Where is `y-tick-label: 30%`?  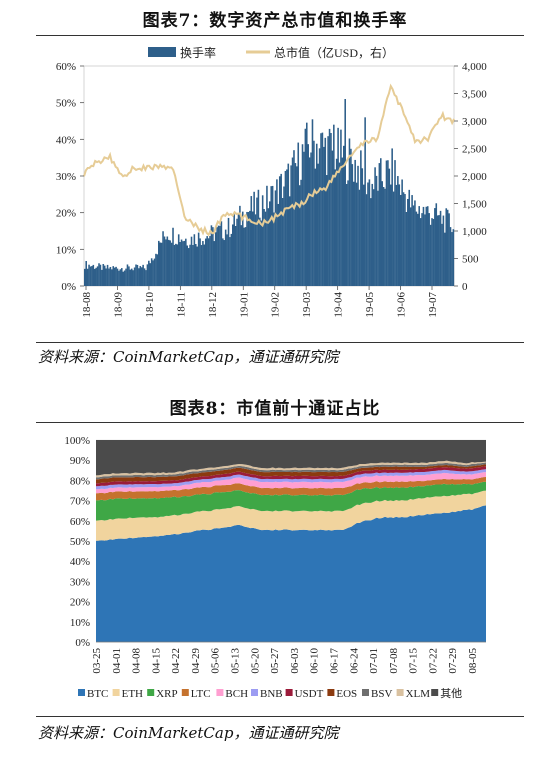
y-tick-label: 30% is located at coordinates (80, 582).